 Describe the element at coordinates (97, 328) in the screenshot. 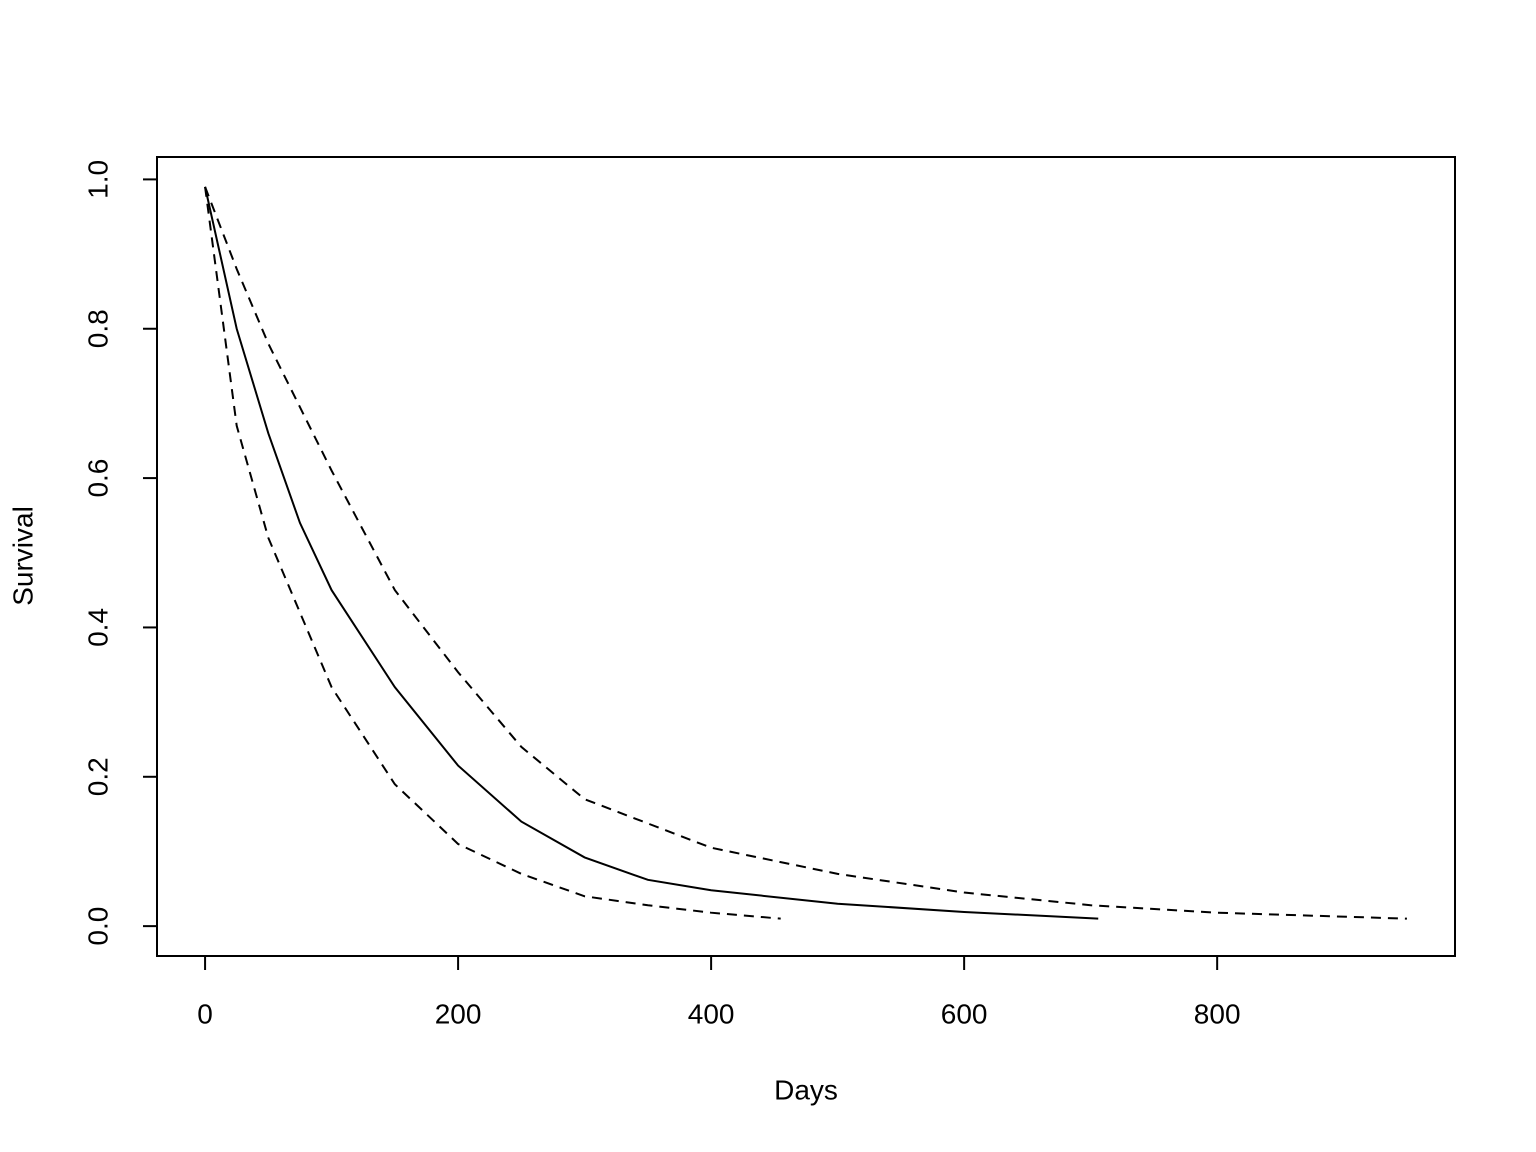

I see `y-tick-label: 0.8` at that location.